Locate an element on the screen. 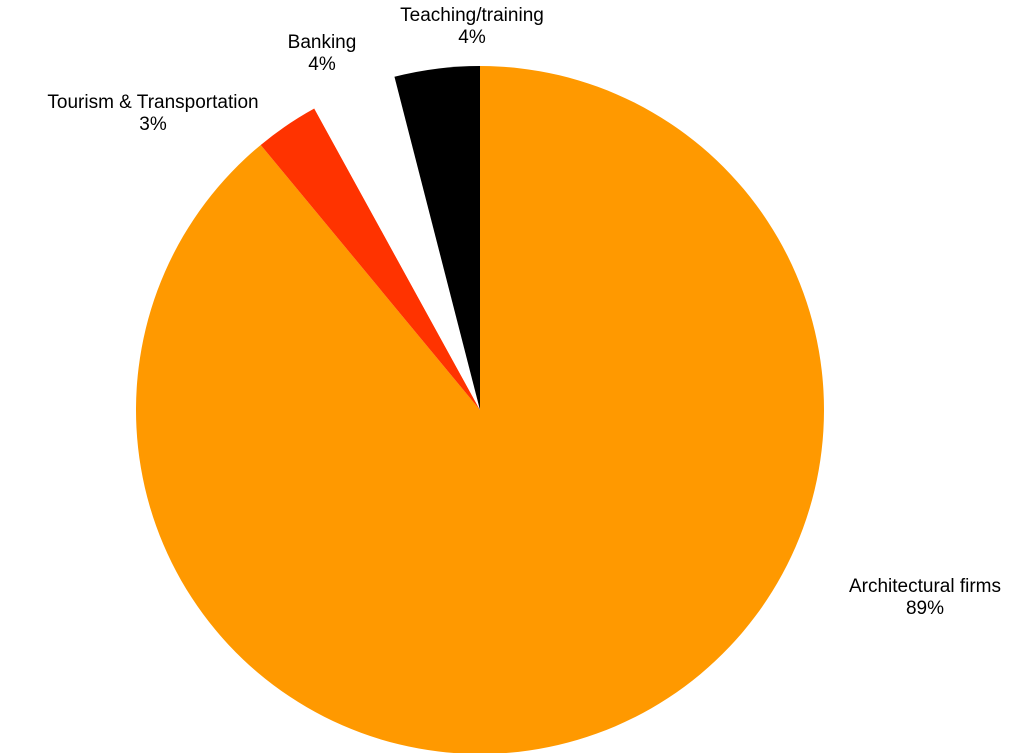  slice-label-banking: Banking is located at coordinates (322, 42).